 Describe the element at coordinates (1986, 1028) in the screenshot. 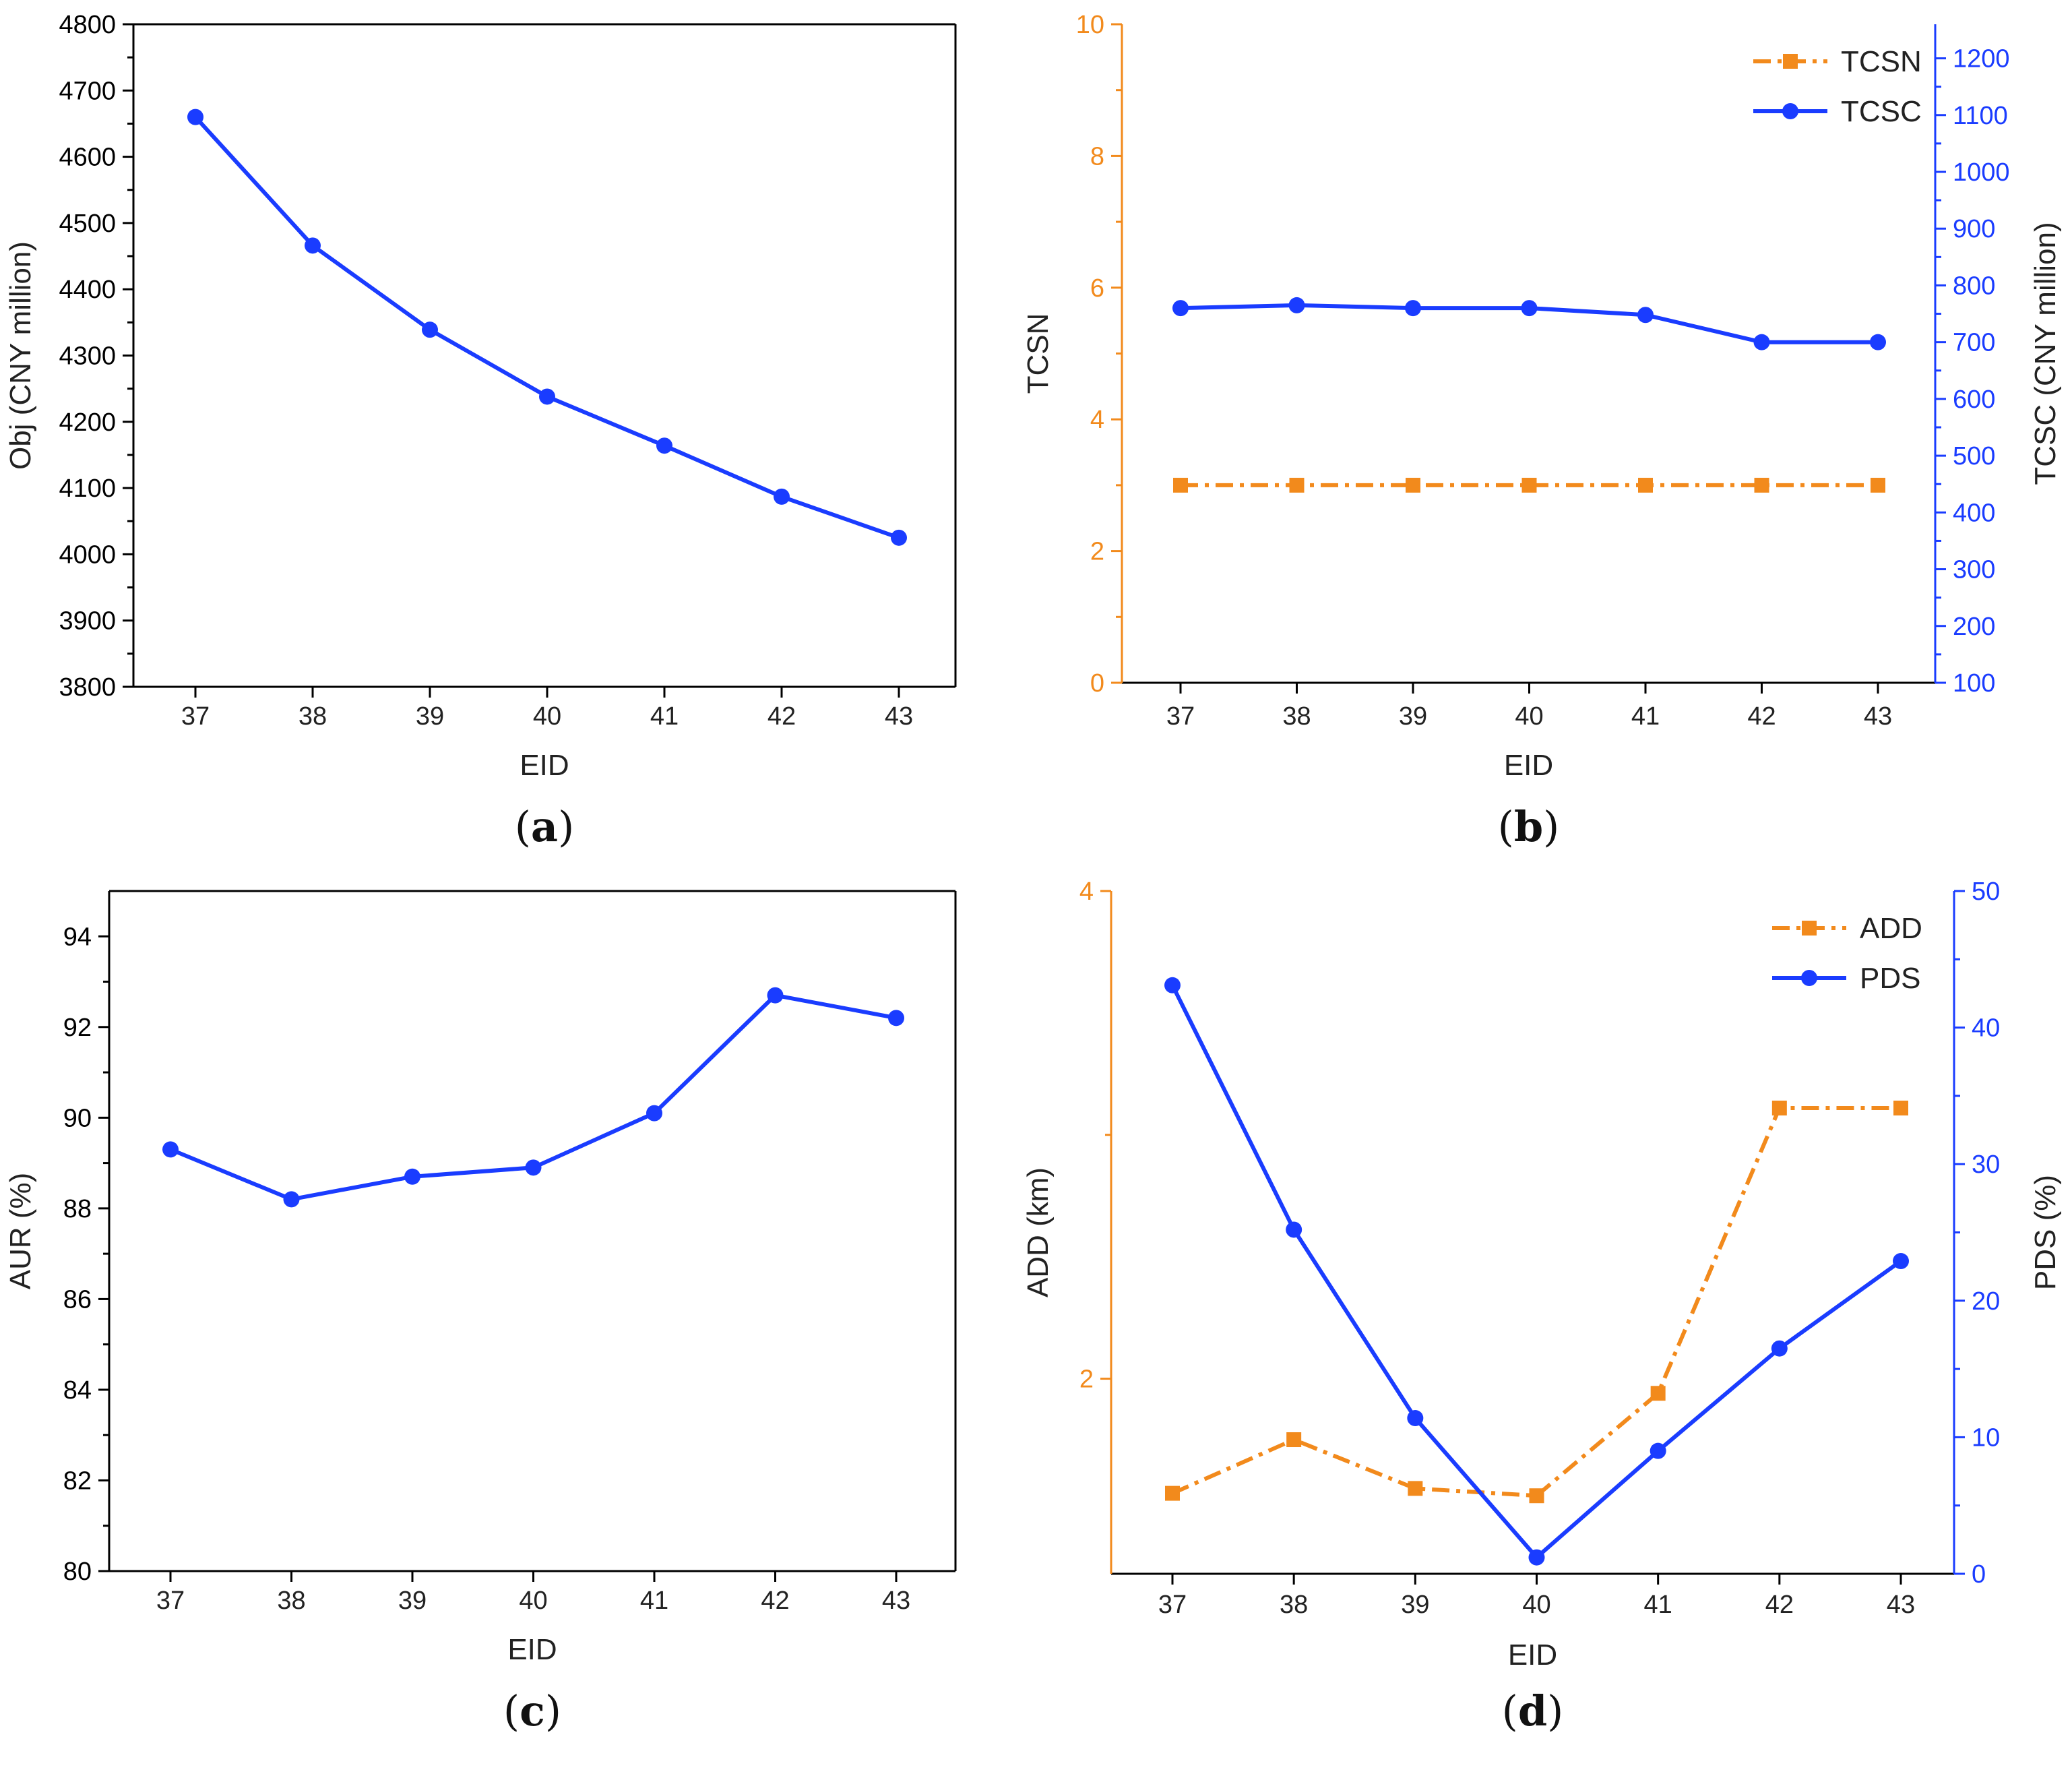

I see `y2-tick-label: 40` at that location.